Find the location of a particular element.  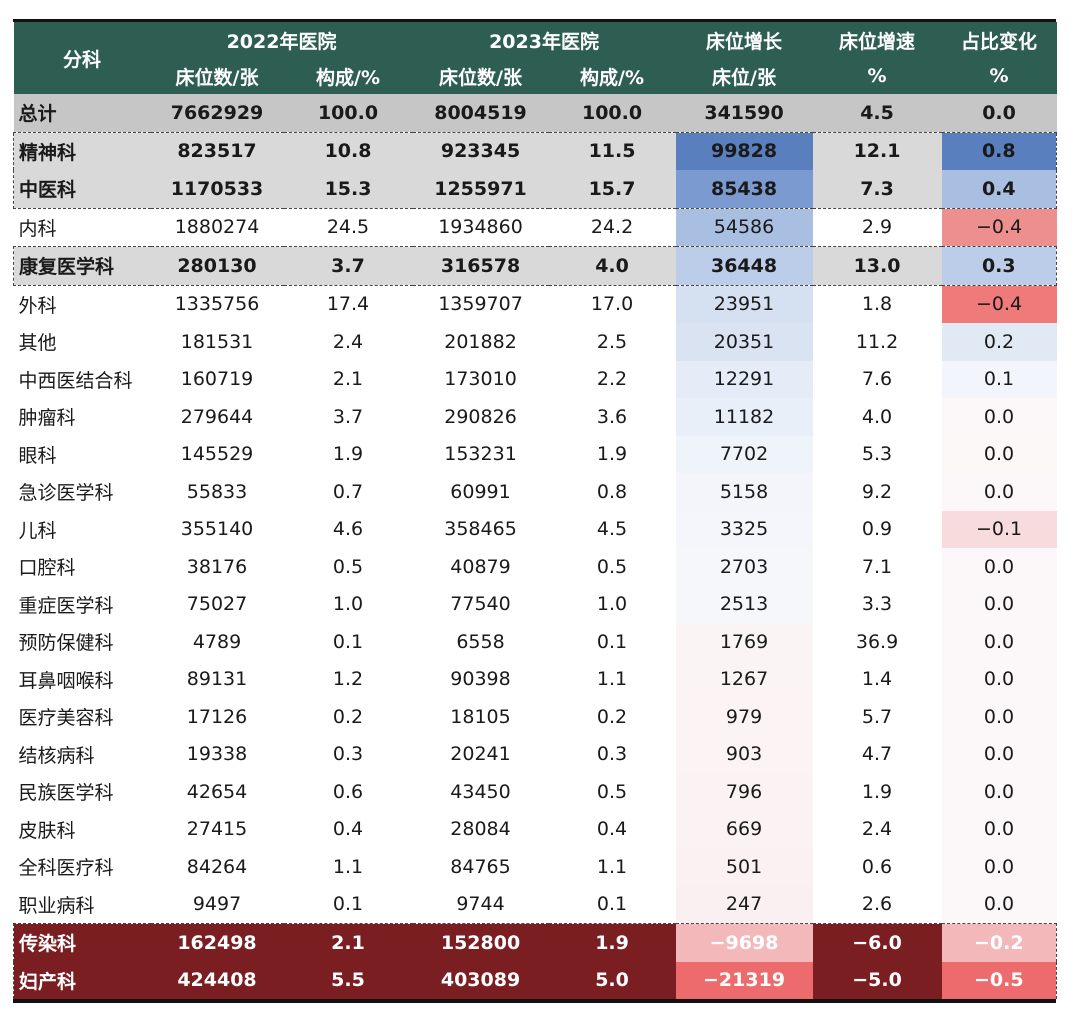

bed-growth-cell: 1769 is located at coordinates (744, 642).